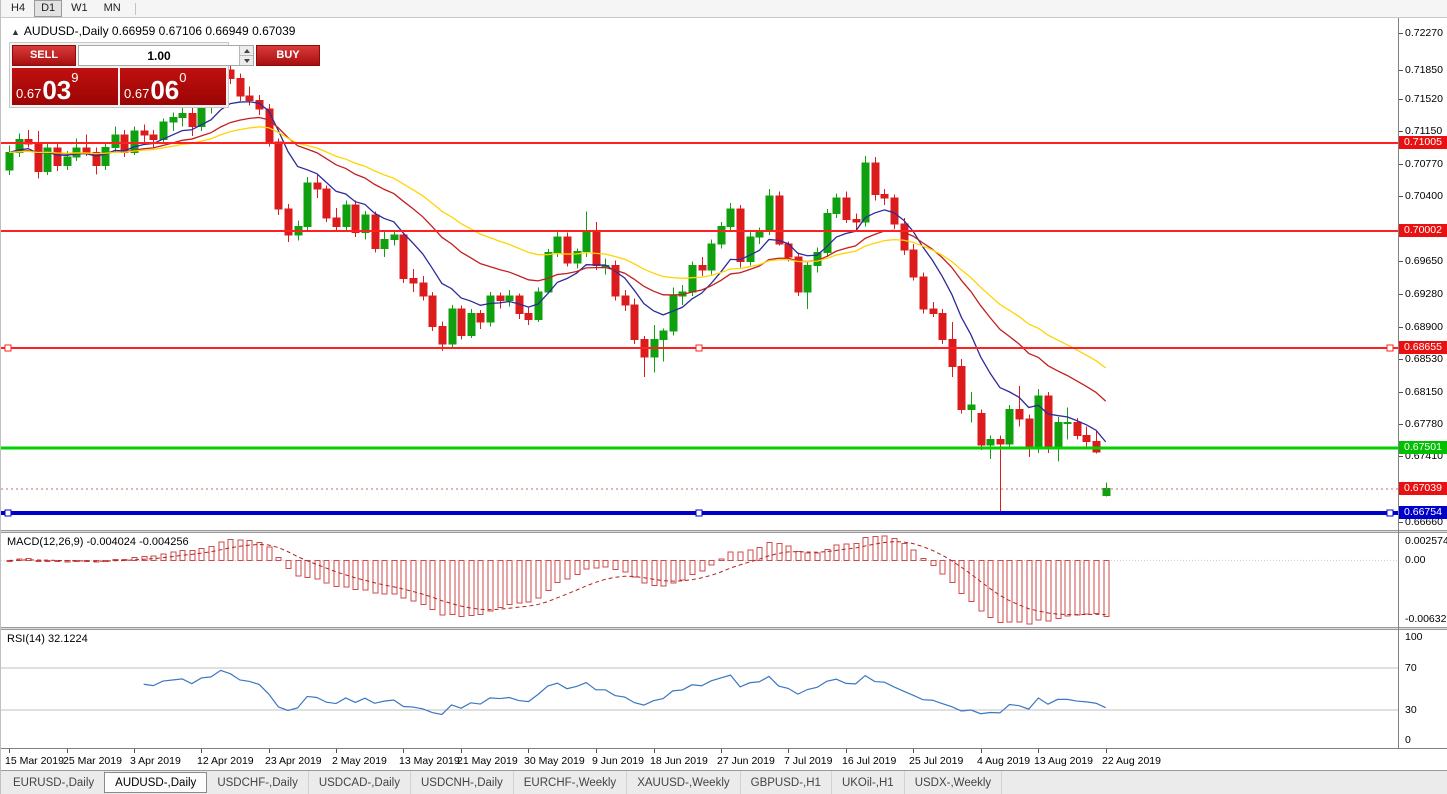 The height and width of the screenshot is (794, 1447). I want to click on date-label: 4 Aug 2019, so click(1004, 761).